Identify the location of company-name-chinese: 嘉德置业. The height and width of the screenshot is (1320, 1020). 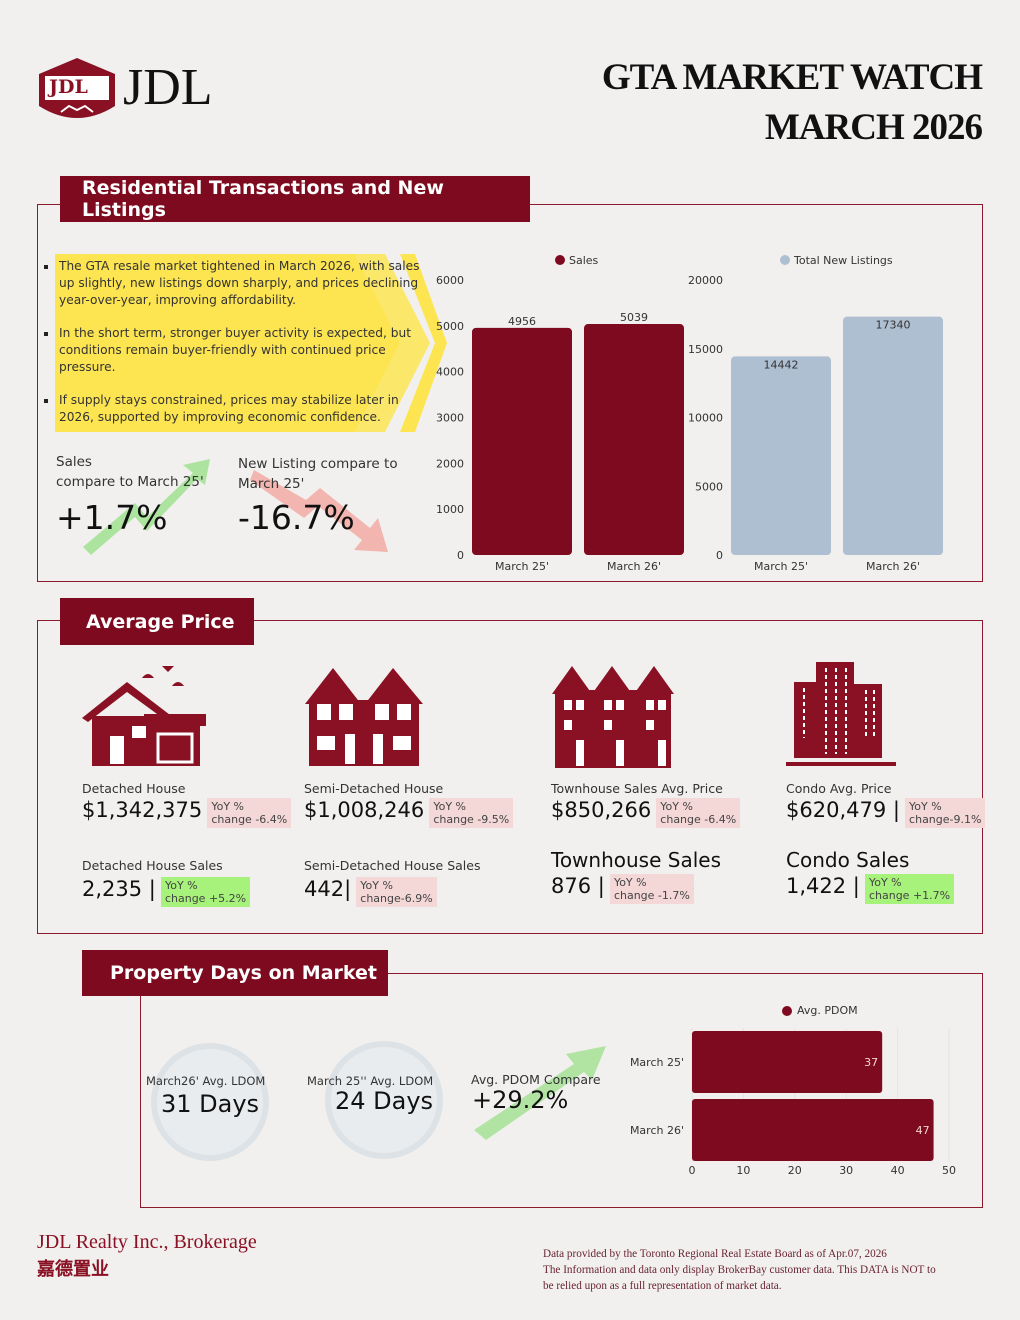
(73, 1269).